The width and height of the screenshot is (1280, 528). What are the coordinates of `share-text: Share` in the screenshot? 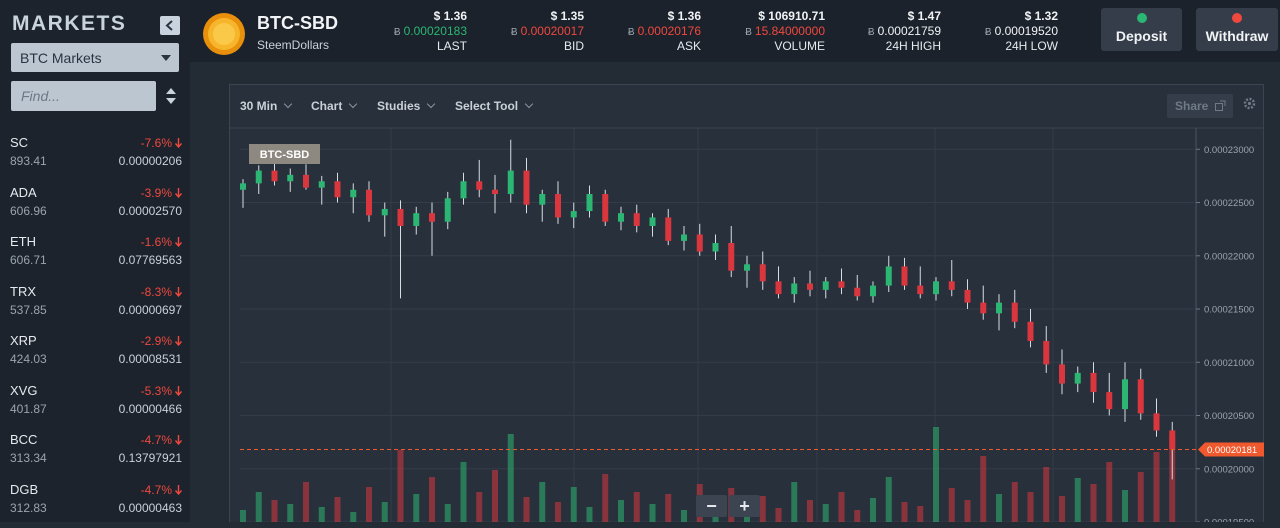 It's located at (1192, 106).